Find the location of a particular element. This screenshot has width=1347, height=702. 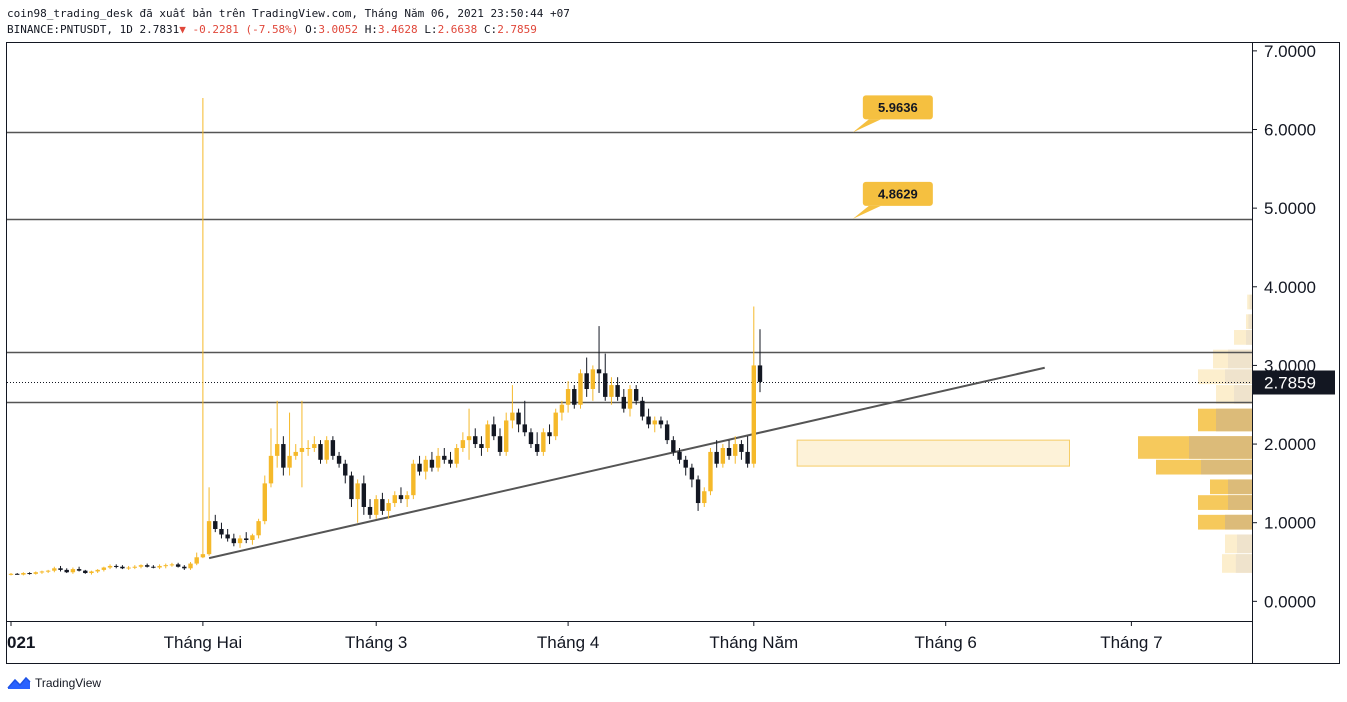

tradingview-footer: TradingView is located at coordinates (54, 683).